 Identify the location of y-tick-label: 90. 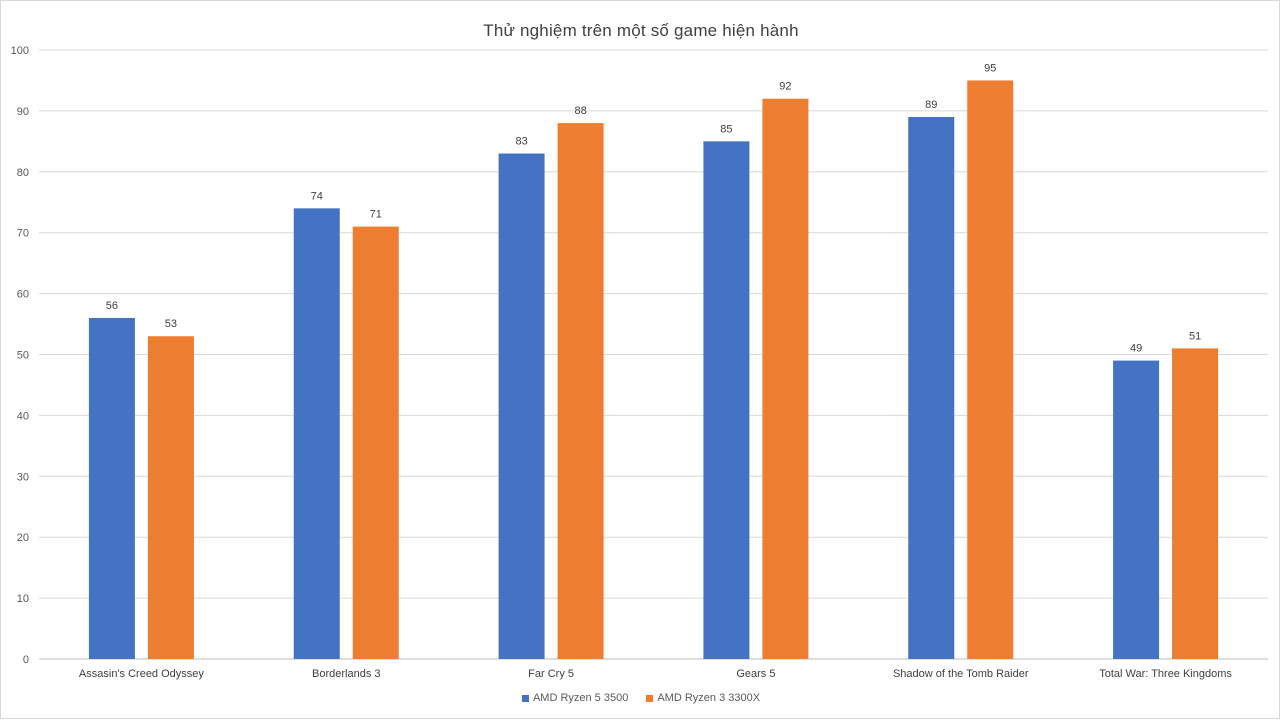
(23, 112).